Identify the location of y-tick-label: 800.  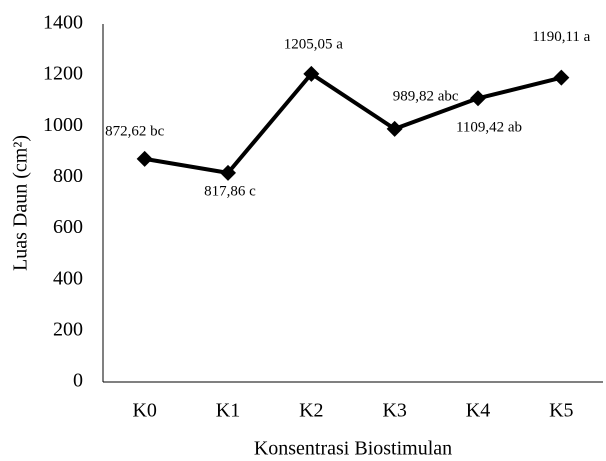
(68, 176).